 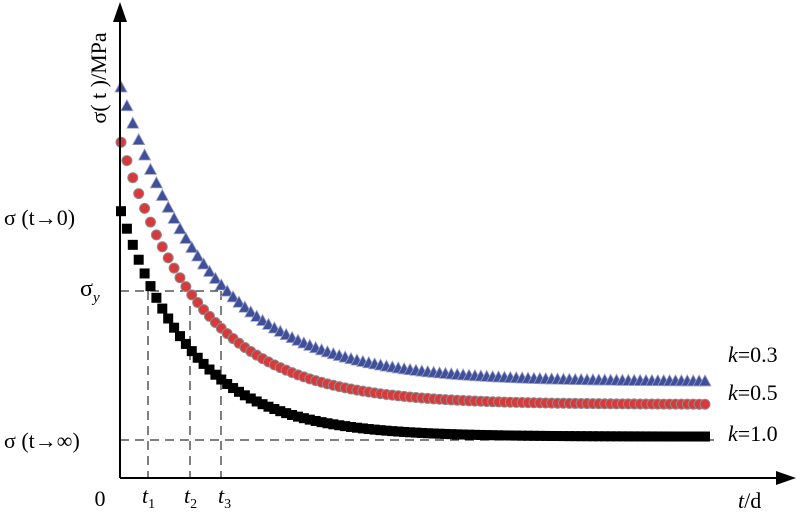 What do you see at coordinates (224, 497) in the screenshot?
I see `x-tick-label-t3: t3` at bounding box center [224, 497].